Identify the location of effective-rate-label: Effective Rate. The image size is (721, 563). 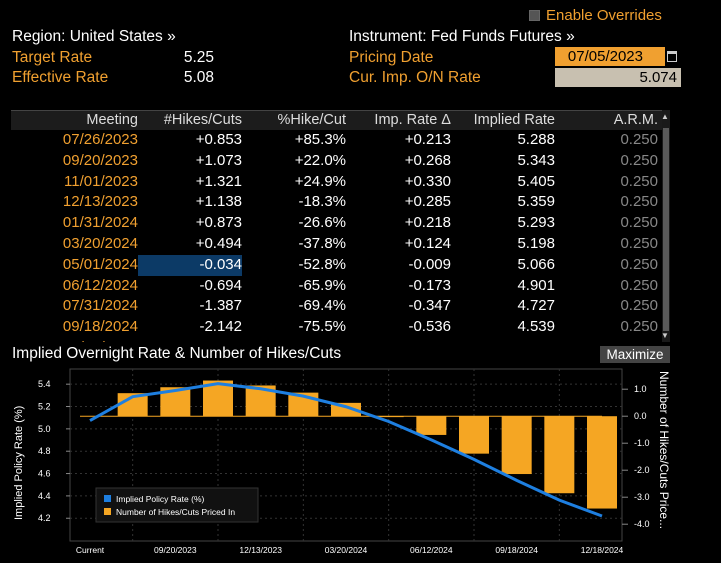
(60, 77).